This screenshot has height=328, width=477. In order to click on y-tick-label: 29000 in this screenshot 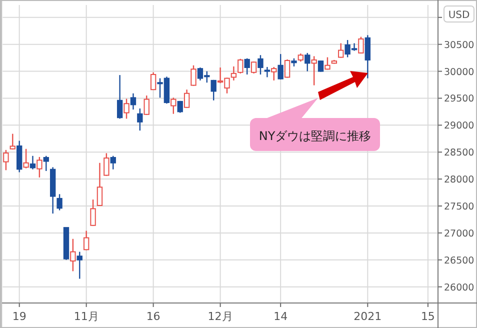, I will do `click(459, 126)`.